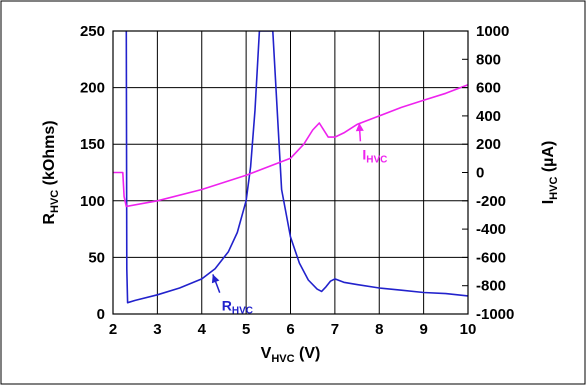 The width and height of the screenshot is (586, 390). What do you see at coordinates (92, 31) in the screenshot?
I see `y-left-tick-label: 250` at bounding box center [92, 31].